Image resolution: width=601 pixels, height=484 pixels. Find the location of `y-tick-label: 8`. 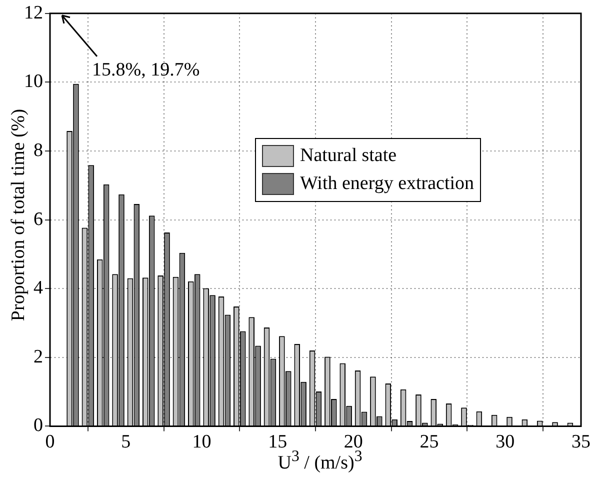

y-tick-label: 8 is located at coordinates (38, 150).